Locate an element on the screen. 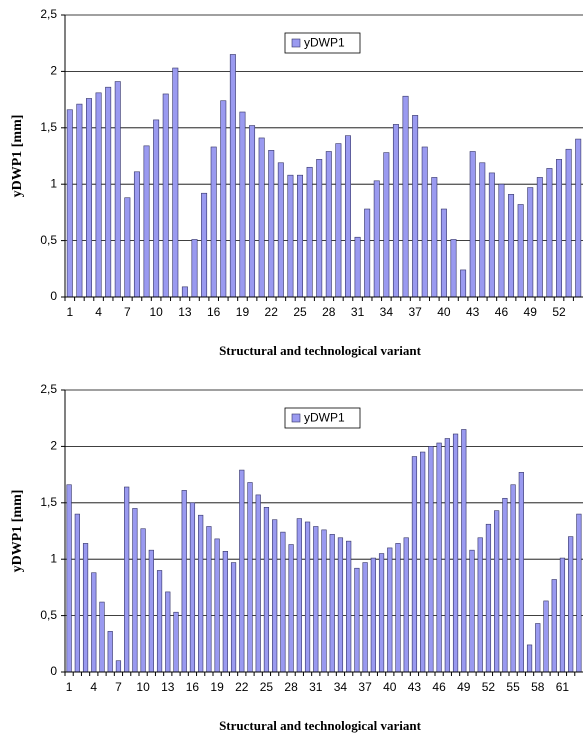  x-tick-label: 4 is located at coordinates (98, 312).